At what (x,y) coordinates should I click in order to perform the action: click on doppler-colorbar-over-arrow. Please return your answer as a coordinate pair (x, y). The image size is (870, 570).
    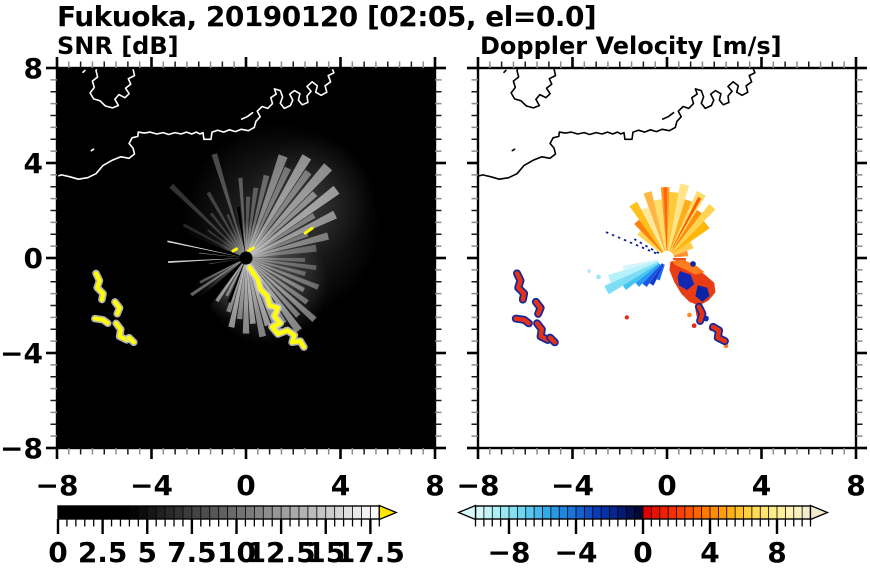
    Looking at the image, I should click on (819, 512).